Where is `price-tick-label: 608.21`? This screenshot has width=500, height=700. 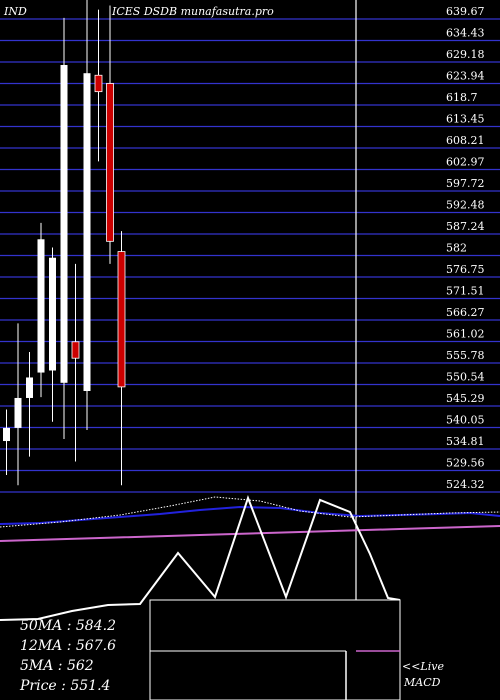
price-tick-label: 608.21 is located at coordinates (465, 140).